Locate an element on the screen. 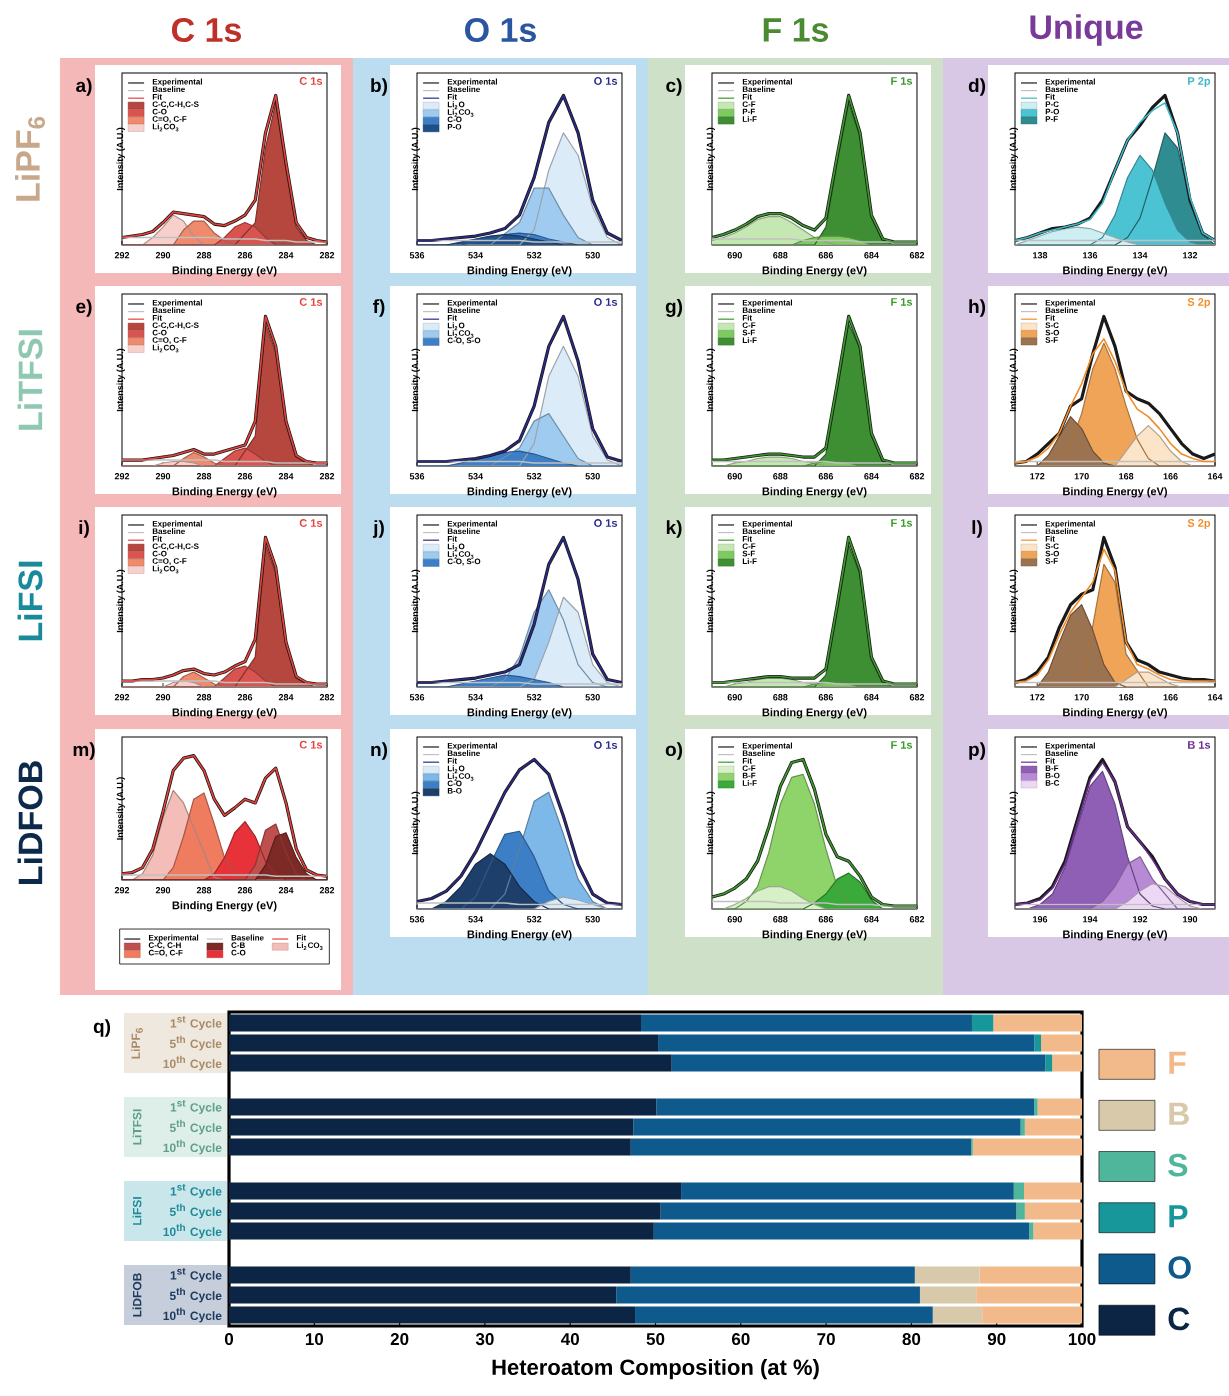 This screenshot has height=1396, width=1229. legend-label: P-O is located at coordinates (454, 126).